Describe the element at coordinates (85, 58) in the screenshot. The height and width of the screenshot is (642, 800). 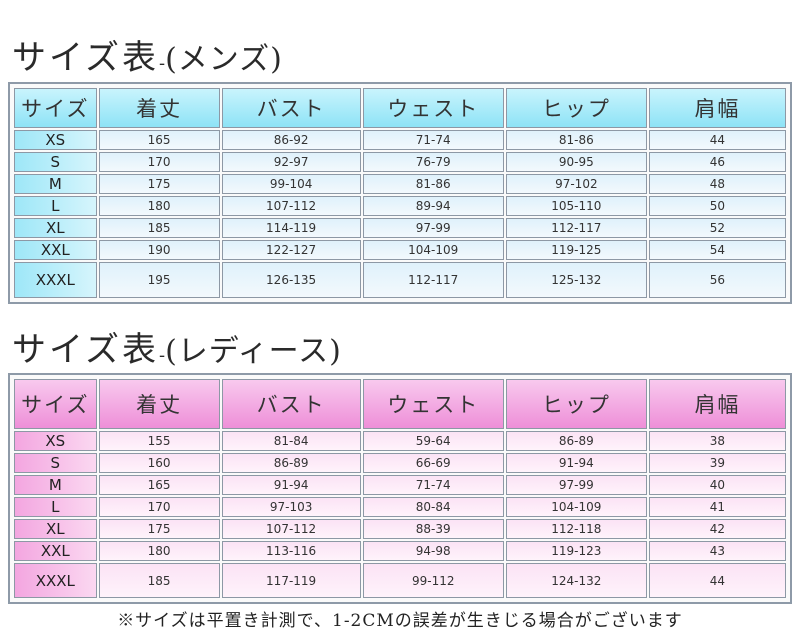
I see `mens-title-main: サイズ表` at that location.